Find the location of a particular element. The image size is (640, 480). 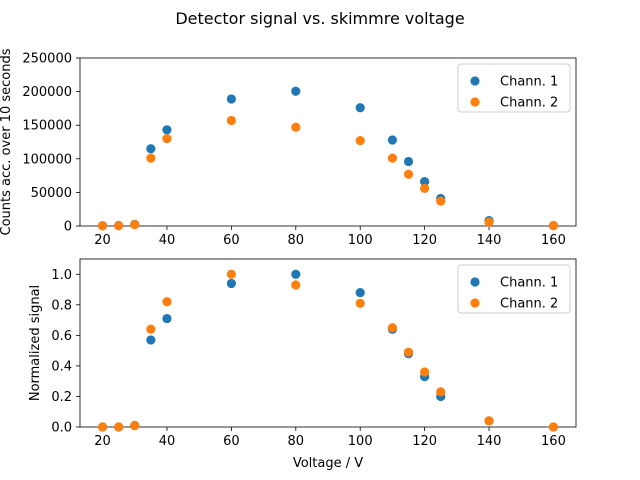

y-tick-label: 50000 is located at coordinates (51, 193).